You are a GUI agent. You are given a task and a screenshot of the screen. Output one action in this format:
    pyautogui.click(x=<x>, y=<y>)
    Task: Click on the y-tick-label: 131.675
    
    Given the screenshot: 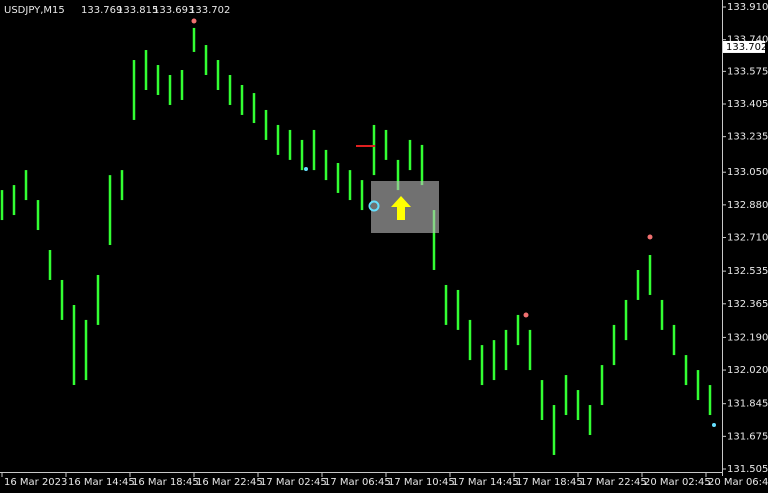 What is the action you would take?
    pyautogui.click(x=747, y=436)
    